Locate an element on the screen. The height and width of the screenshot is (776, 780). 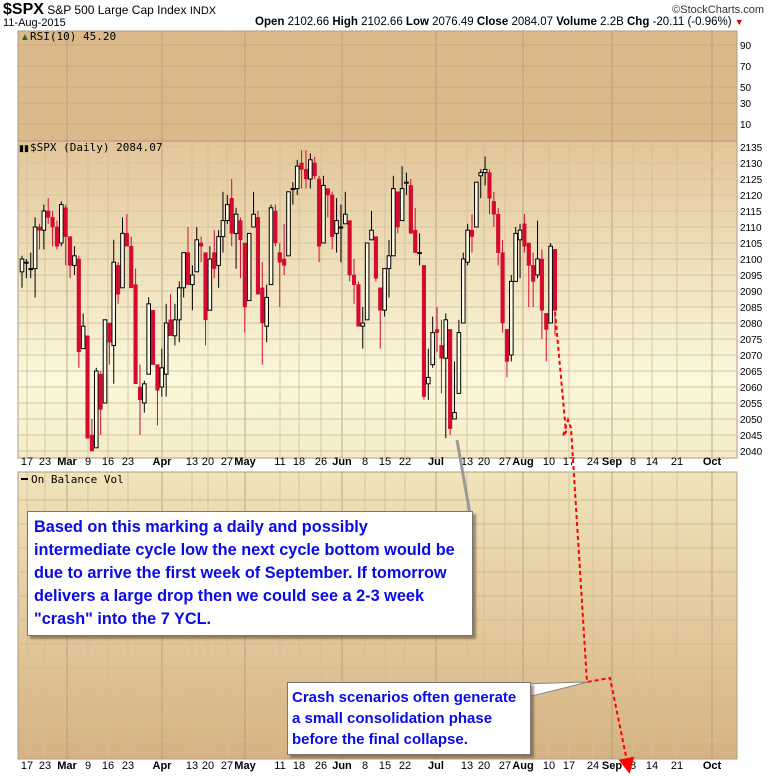
x-tick-label: 11 is located at coordinates (279, 766).